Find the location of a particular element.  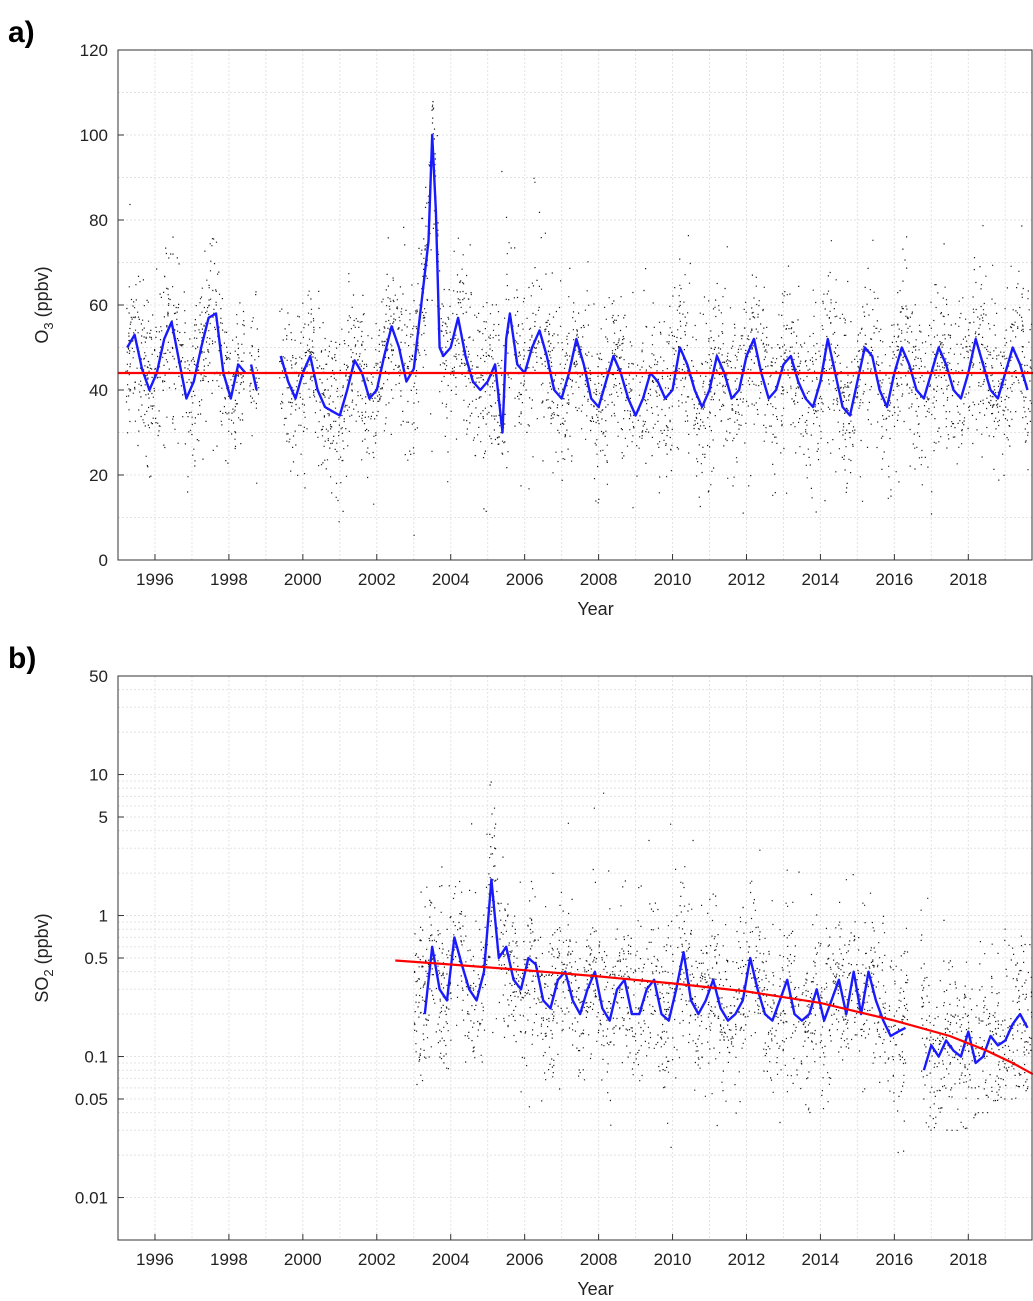

y-tick-label: 40 is located at coordinates (98, 390).